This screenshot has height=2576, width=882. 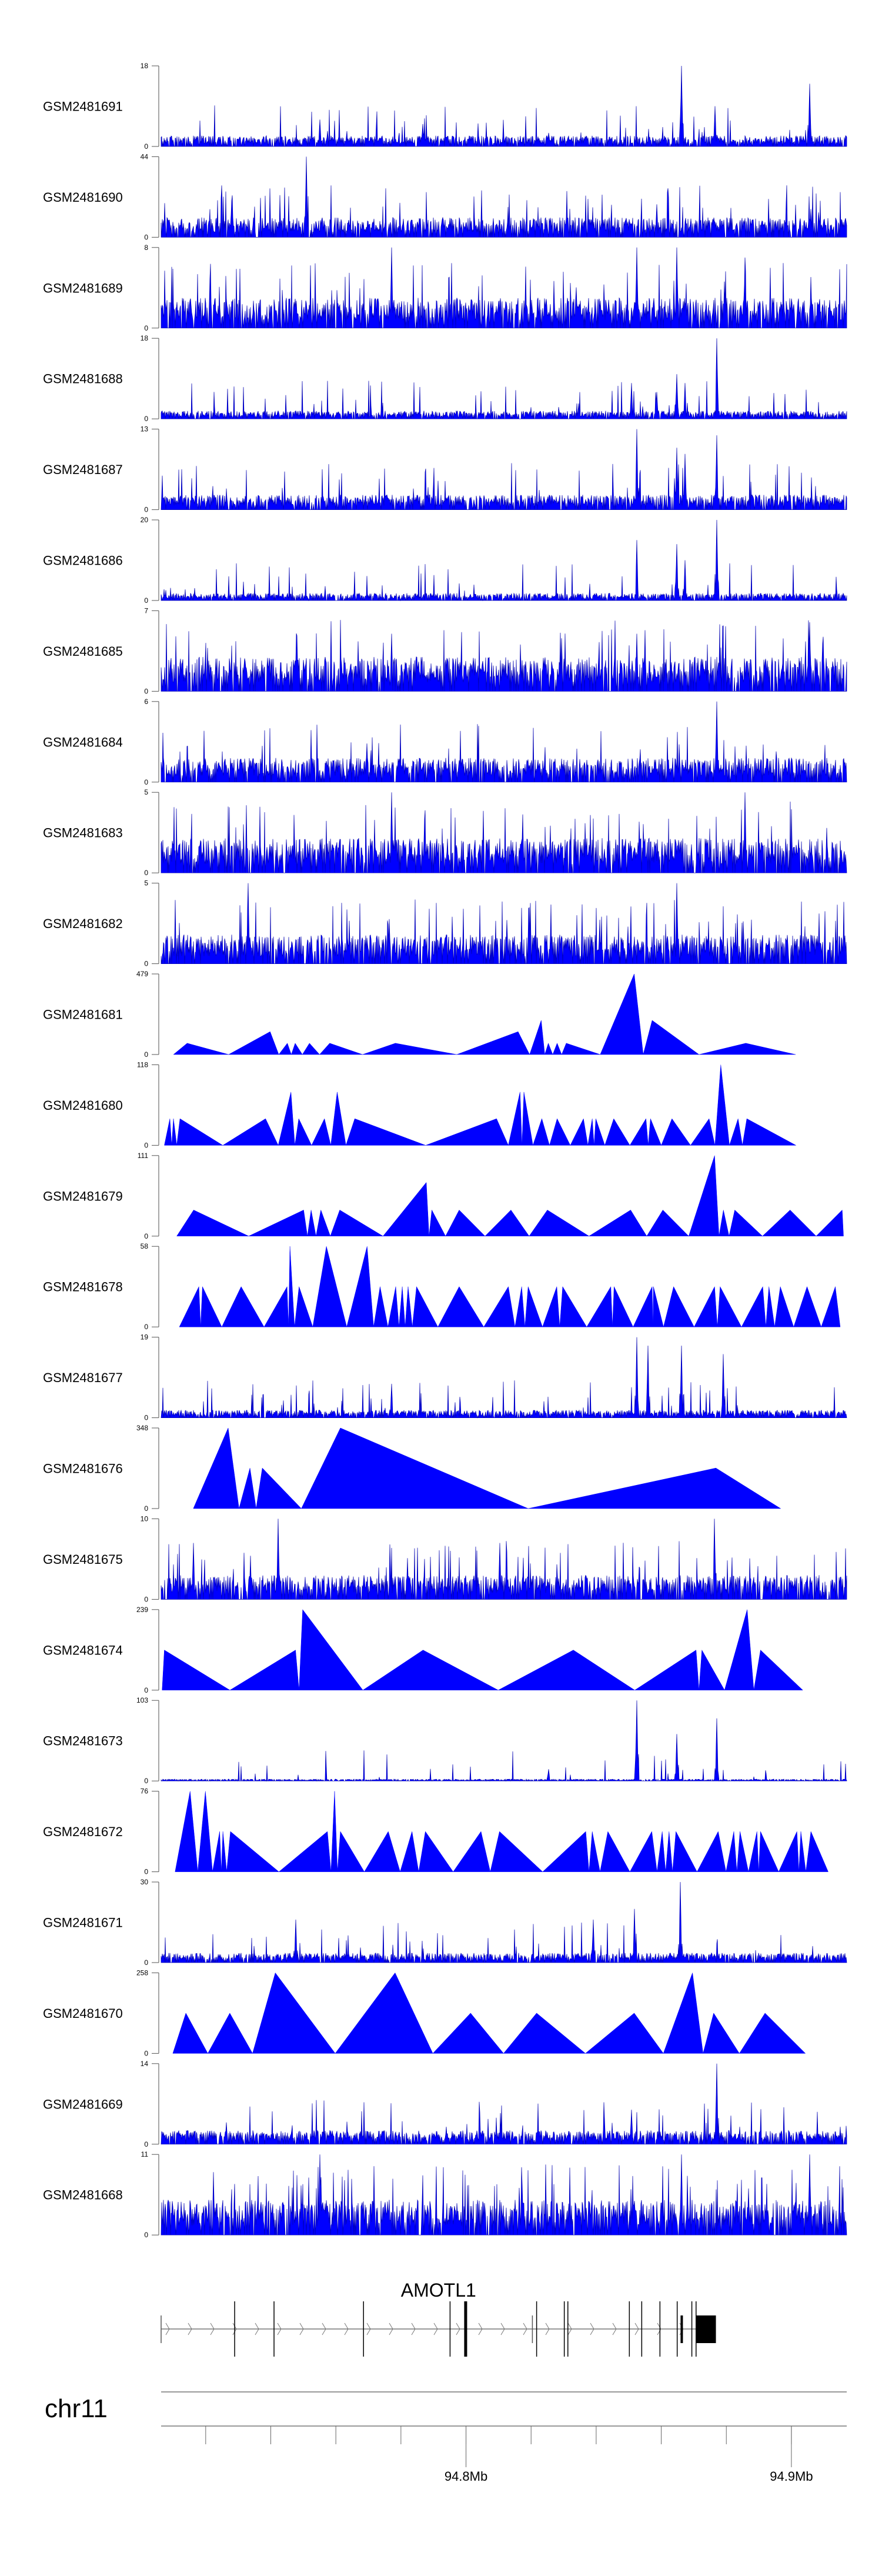 I want to click on track-label: GSM2481670, so click(x=83, y=2013).